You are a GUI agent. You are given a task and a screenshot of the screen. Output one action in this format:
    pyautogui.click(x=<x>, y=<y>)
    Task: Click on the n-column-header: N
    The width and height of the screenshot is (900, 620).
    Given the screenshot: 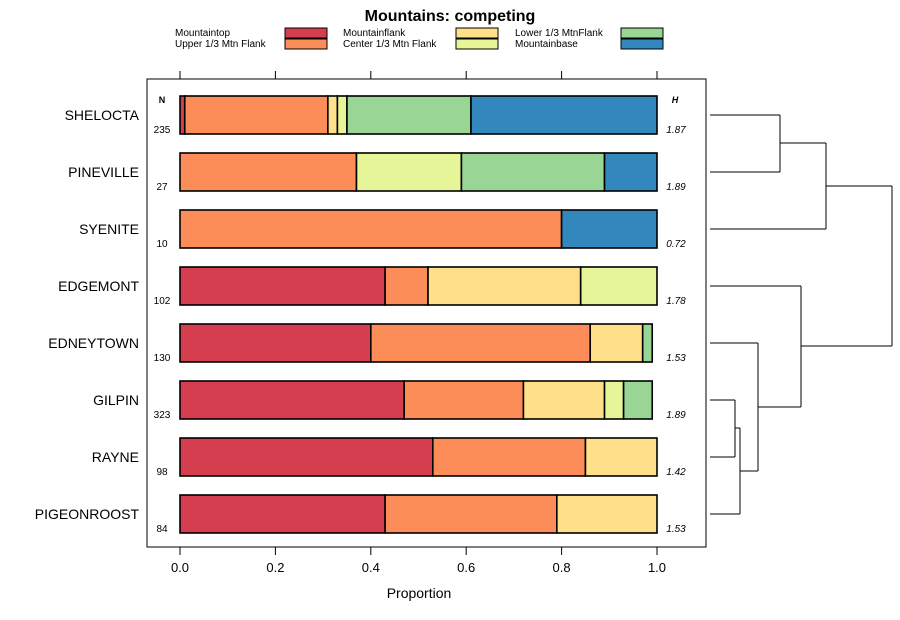 What is the action you would take?
    pyautogui.click(x=162, y=100)
    